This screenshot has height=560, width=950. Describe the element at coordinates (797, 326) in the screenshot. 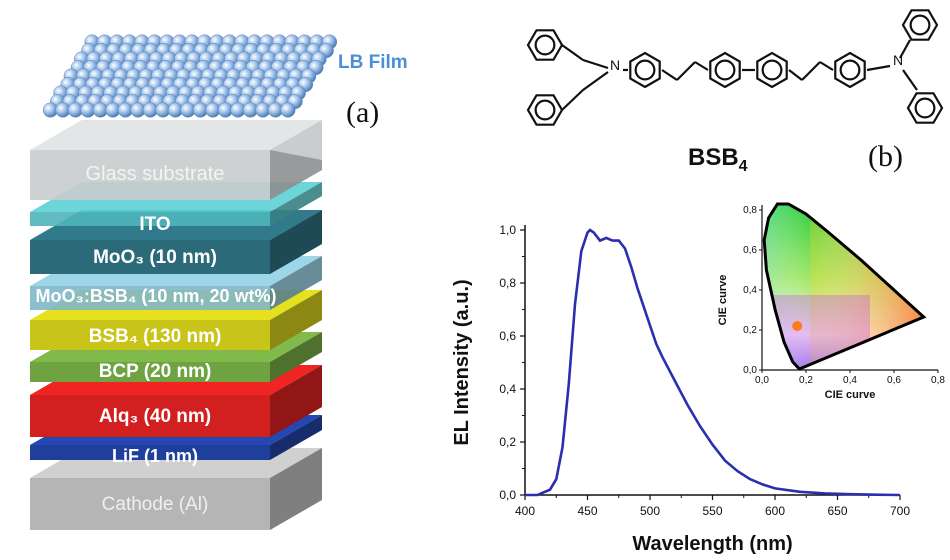

I see `cie-coordinate-point` at that location.